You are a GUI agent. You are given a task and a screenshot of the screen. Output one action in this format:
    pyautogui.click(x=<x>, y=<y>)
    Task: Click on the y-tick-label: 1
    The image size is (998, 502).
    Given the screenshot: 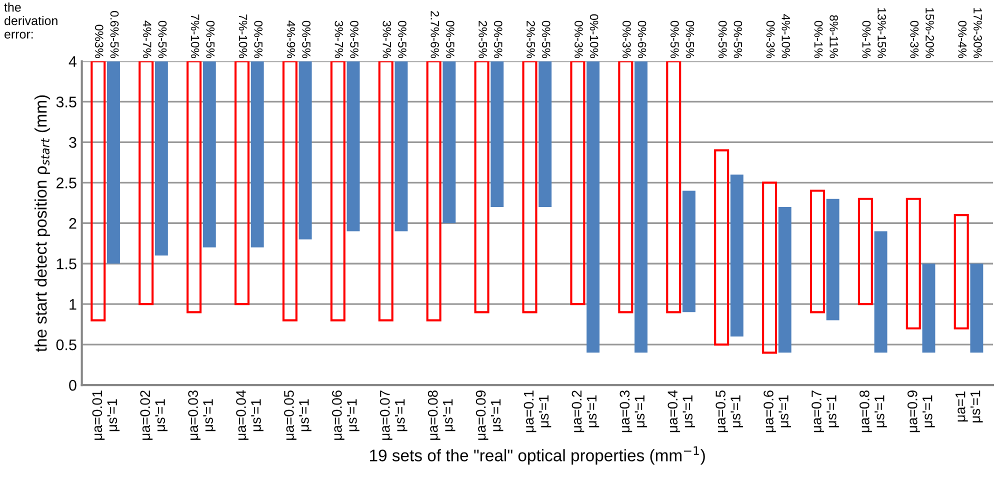 What is the action you would take?
    pyautogui.click(x=73, y=304)
    